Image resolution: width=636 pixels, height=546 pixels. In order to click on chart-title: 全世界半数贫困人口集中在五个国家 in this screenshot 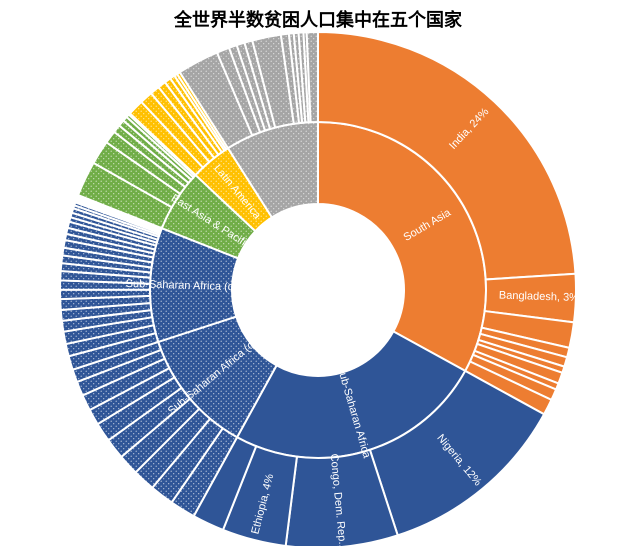, I will do `click(318, 20)`.